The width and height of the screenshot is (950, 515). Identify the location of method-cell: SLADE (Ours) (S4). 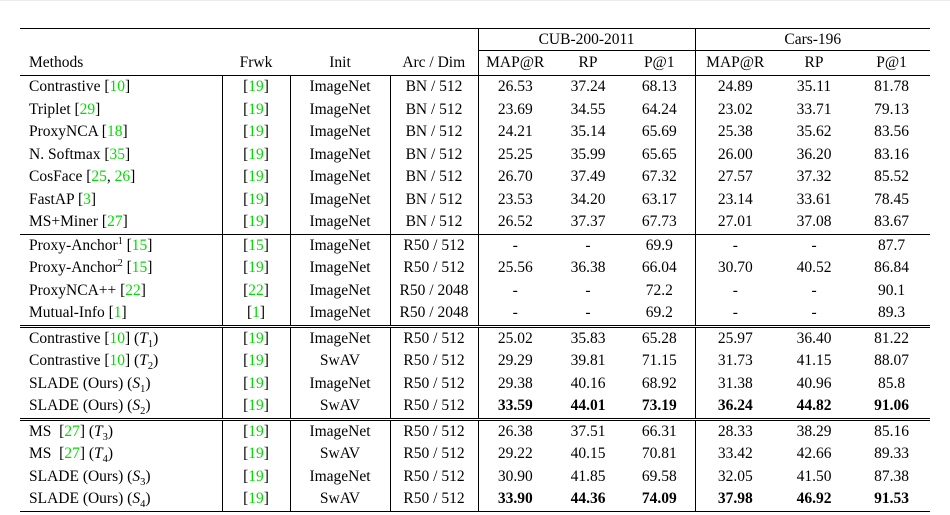
(121, 500).